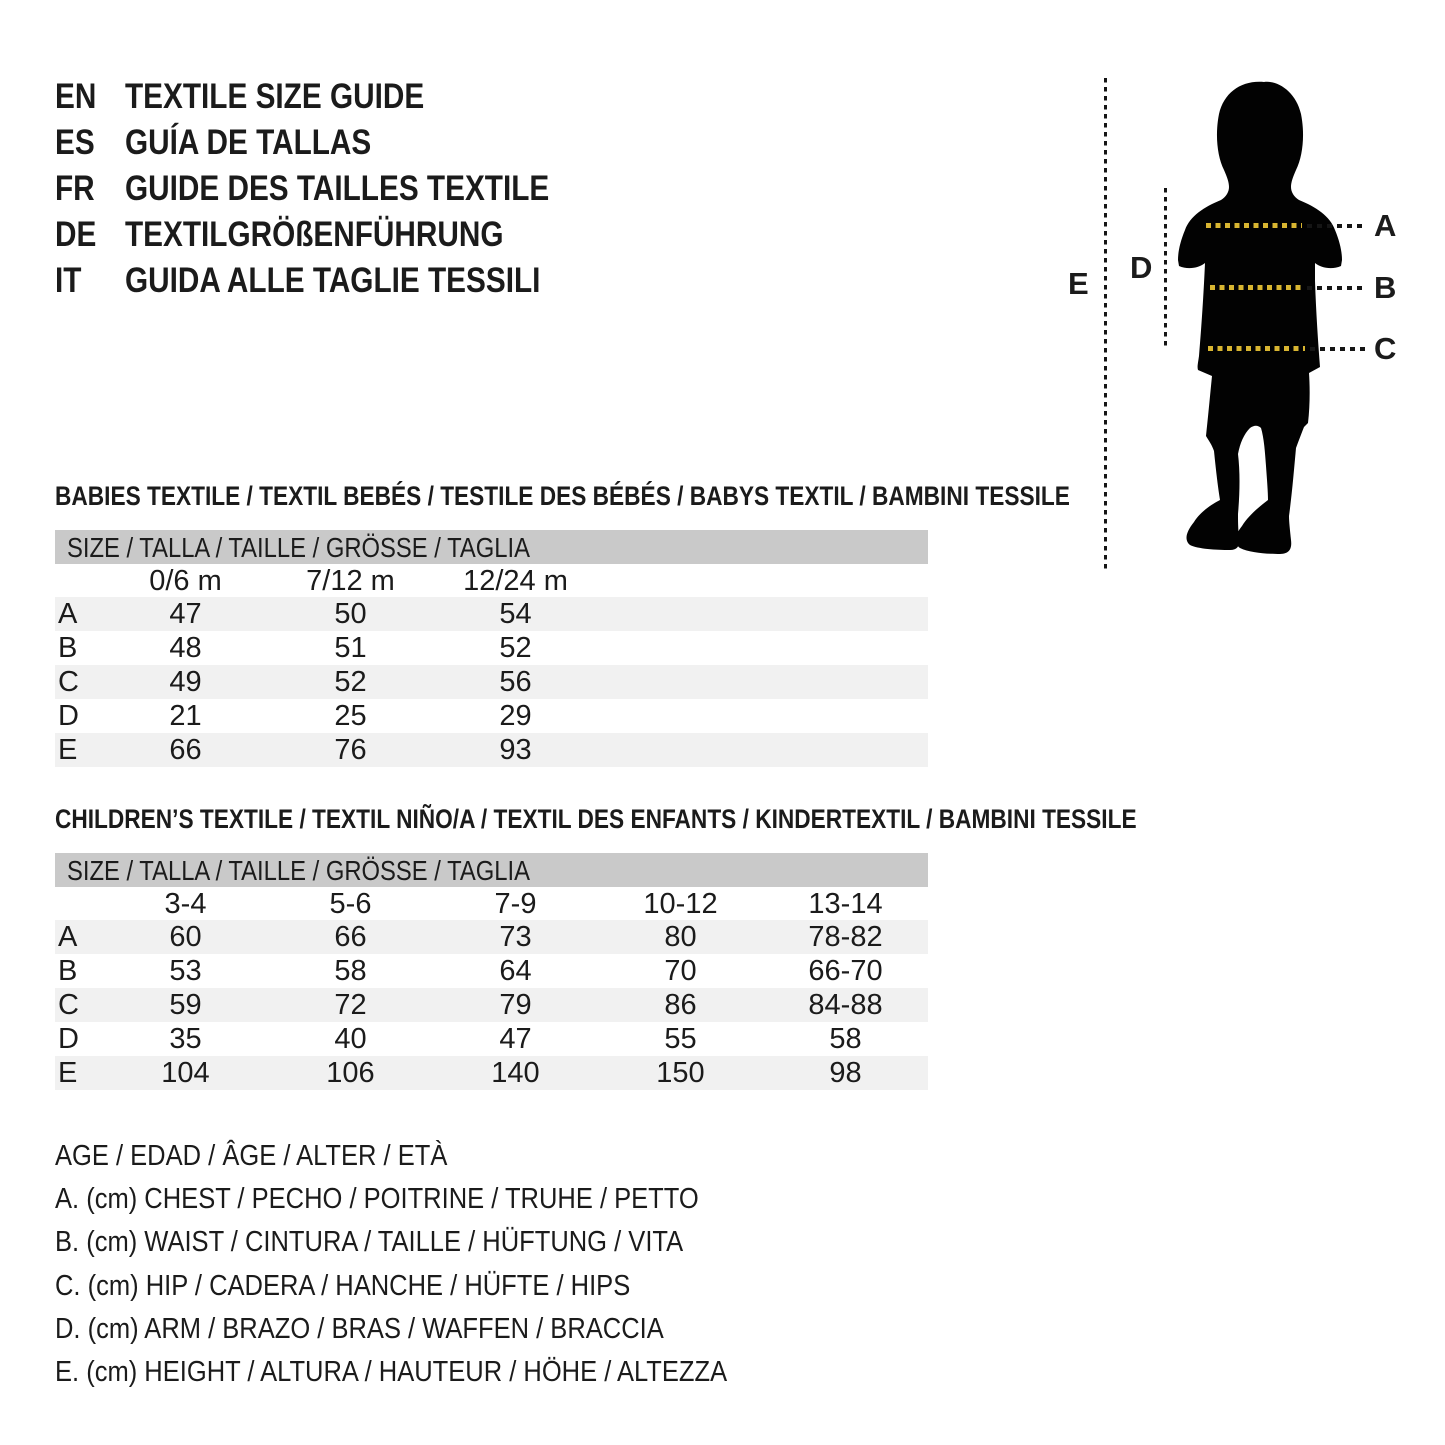 The width and height of the screenshot is (1445, 1445). What do you see at coordinates (515, 614) in the screenshot?
I see `table-cell: 54` at bounding box center [515, 614].